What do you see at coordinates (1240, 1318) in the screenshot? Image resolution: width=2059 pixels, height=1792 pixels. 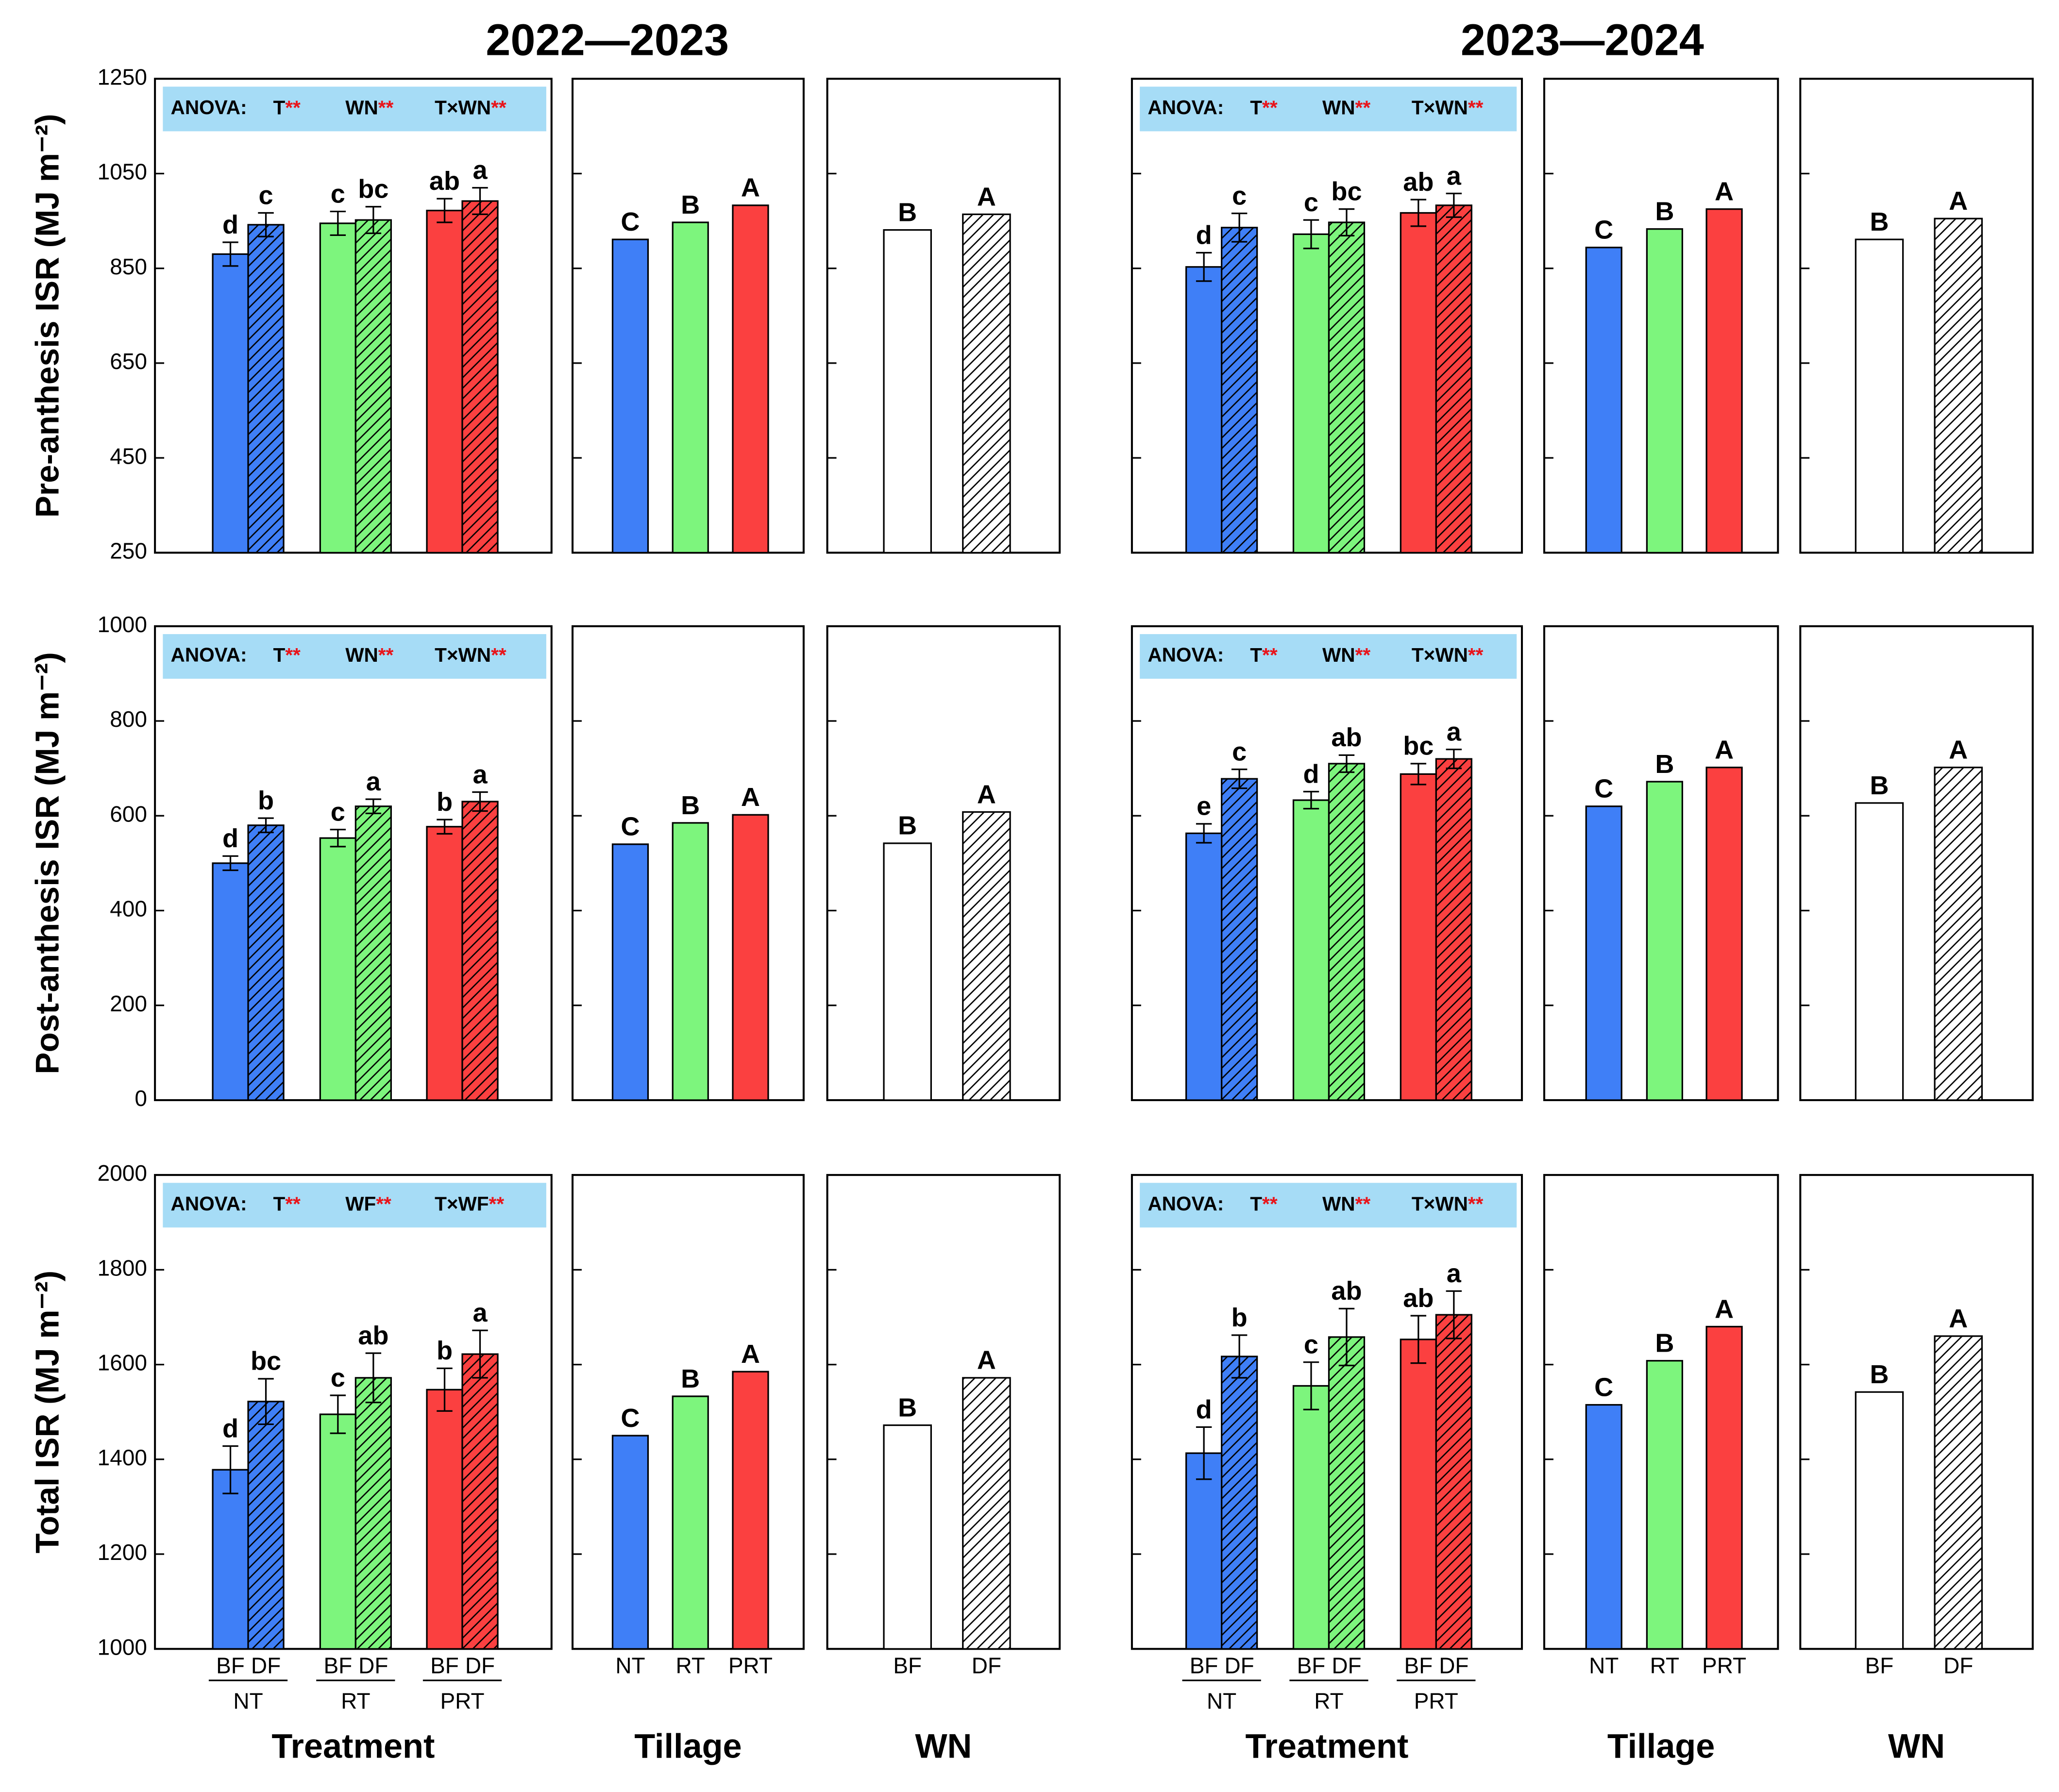 I see `significance-letter: b` at bounding box center [1240, 1318].